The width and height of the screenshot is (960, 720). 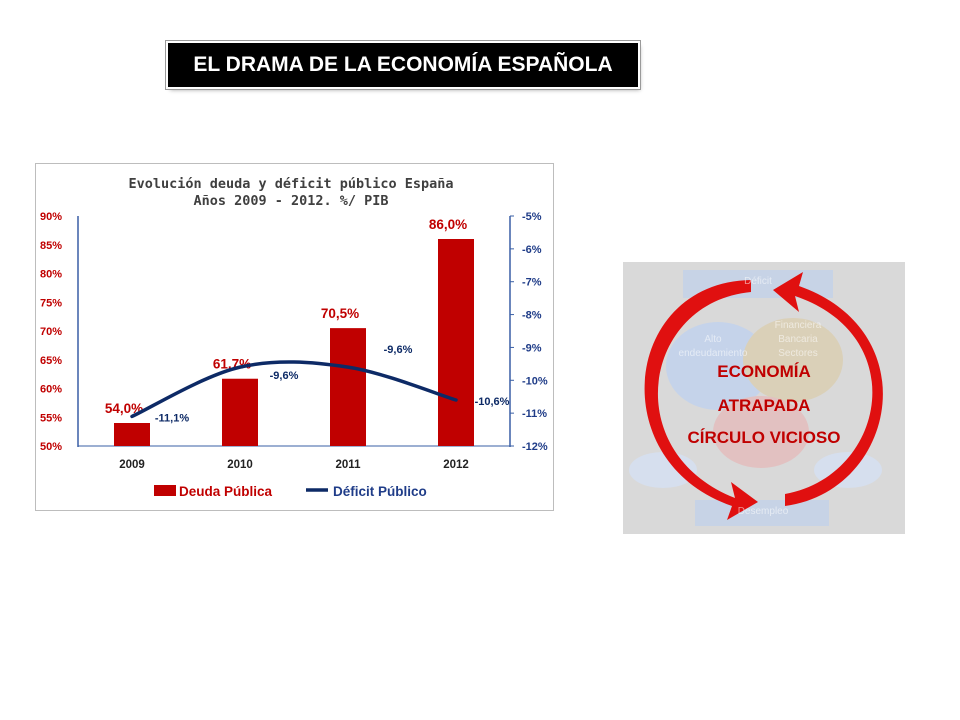 What do you see at coordinates (226, 491) in the screenshot?
I see `legend-label-deuda: Deuda Pública` at bounding box center [226, 491].